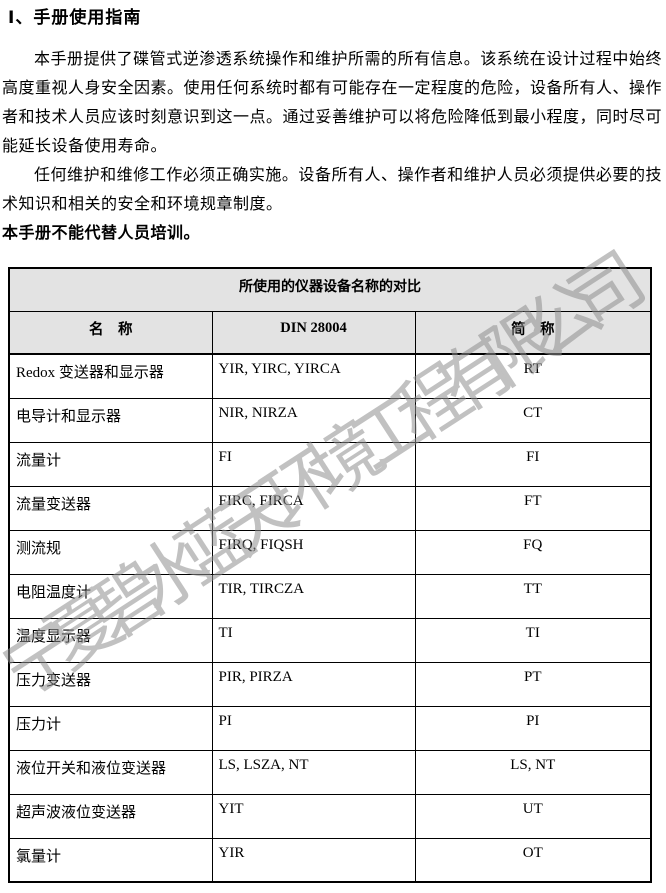  What do you see at coordinates (110, 684) in the screenshot?
I see `device-name-cell: 压力变送器` at bounding box center [110, 684].